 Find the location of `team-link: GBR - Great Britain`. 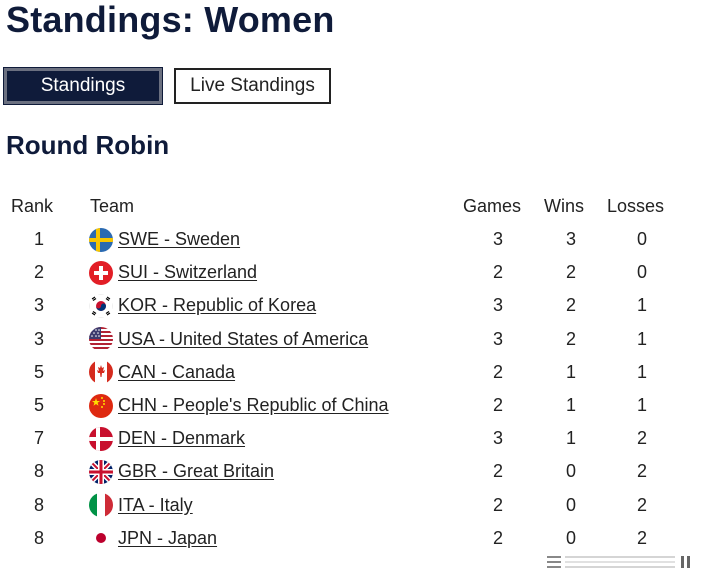

team-link: GBR - Great Britain is located at coordinates (196, 471).